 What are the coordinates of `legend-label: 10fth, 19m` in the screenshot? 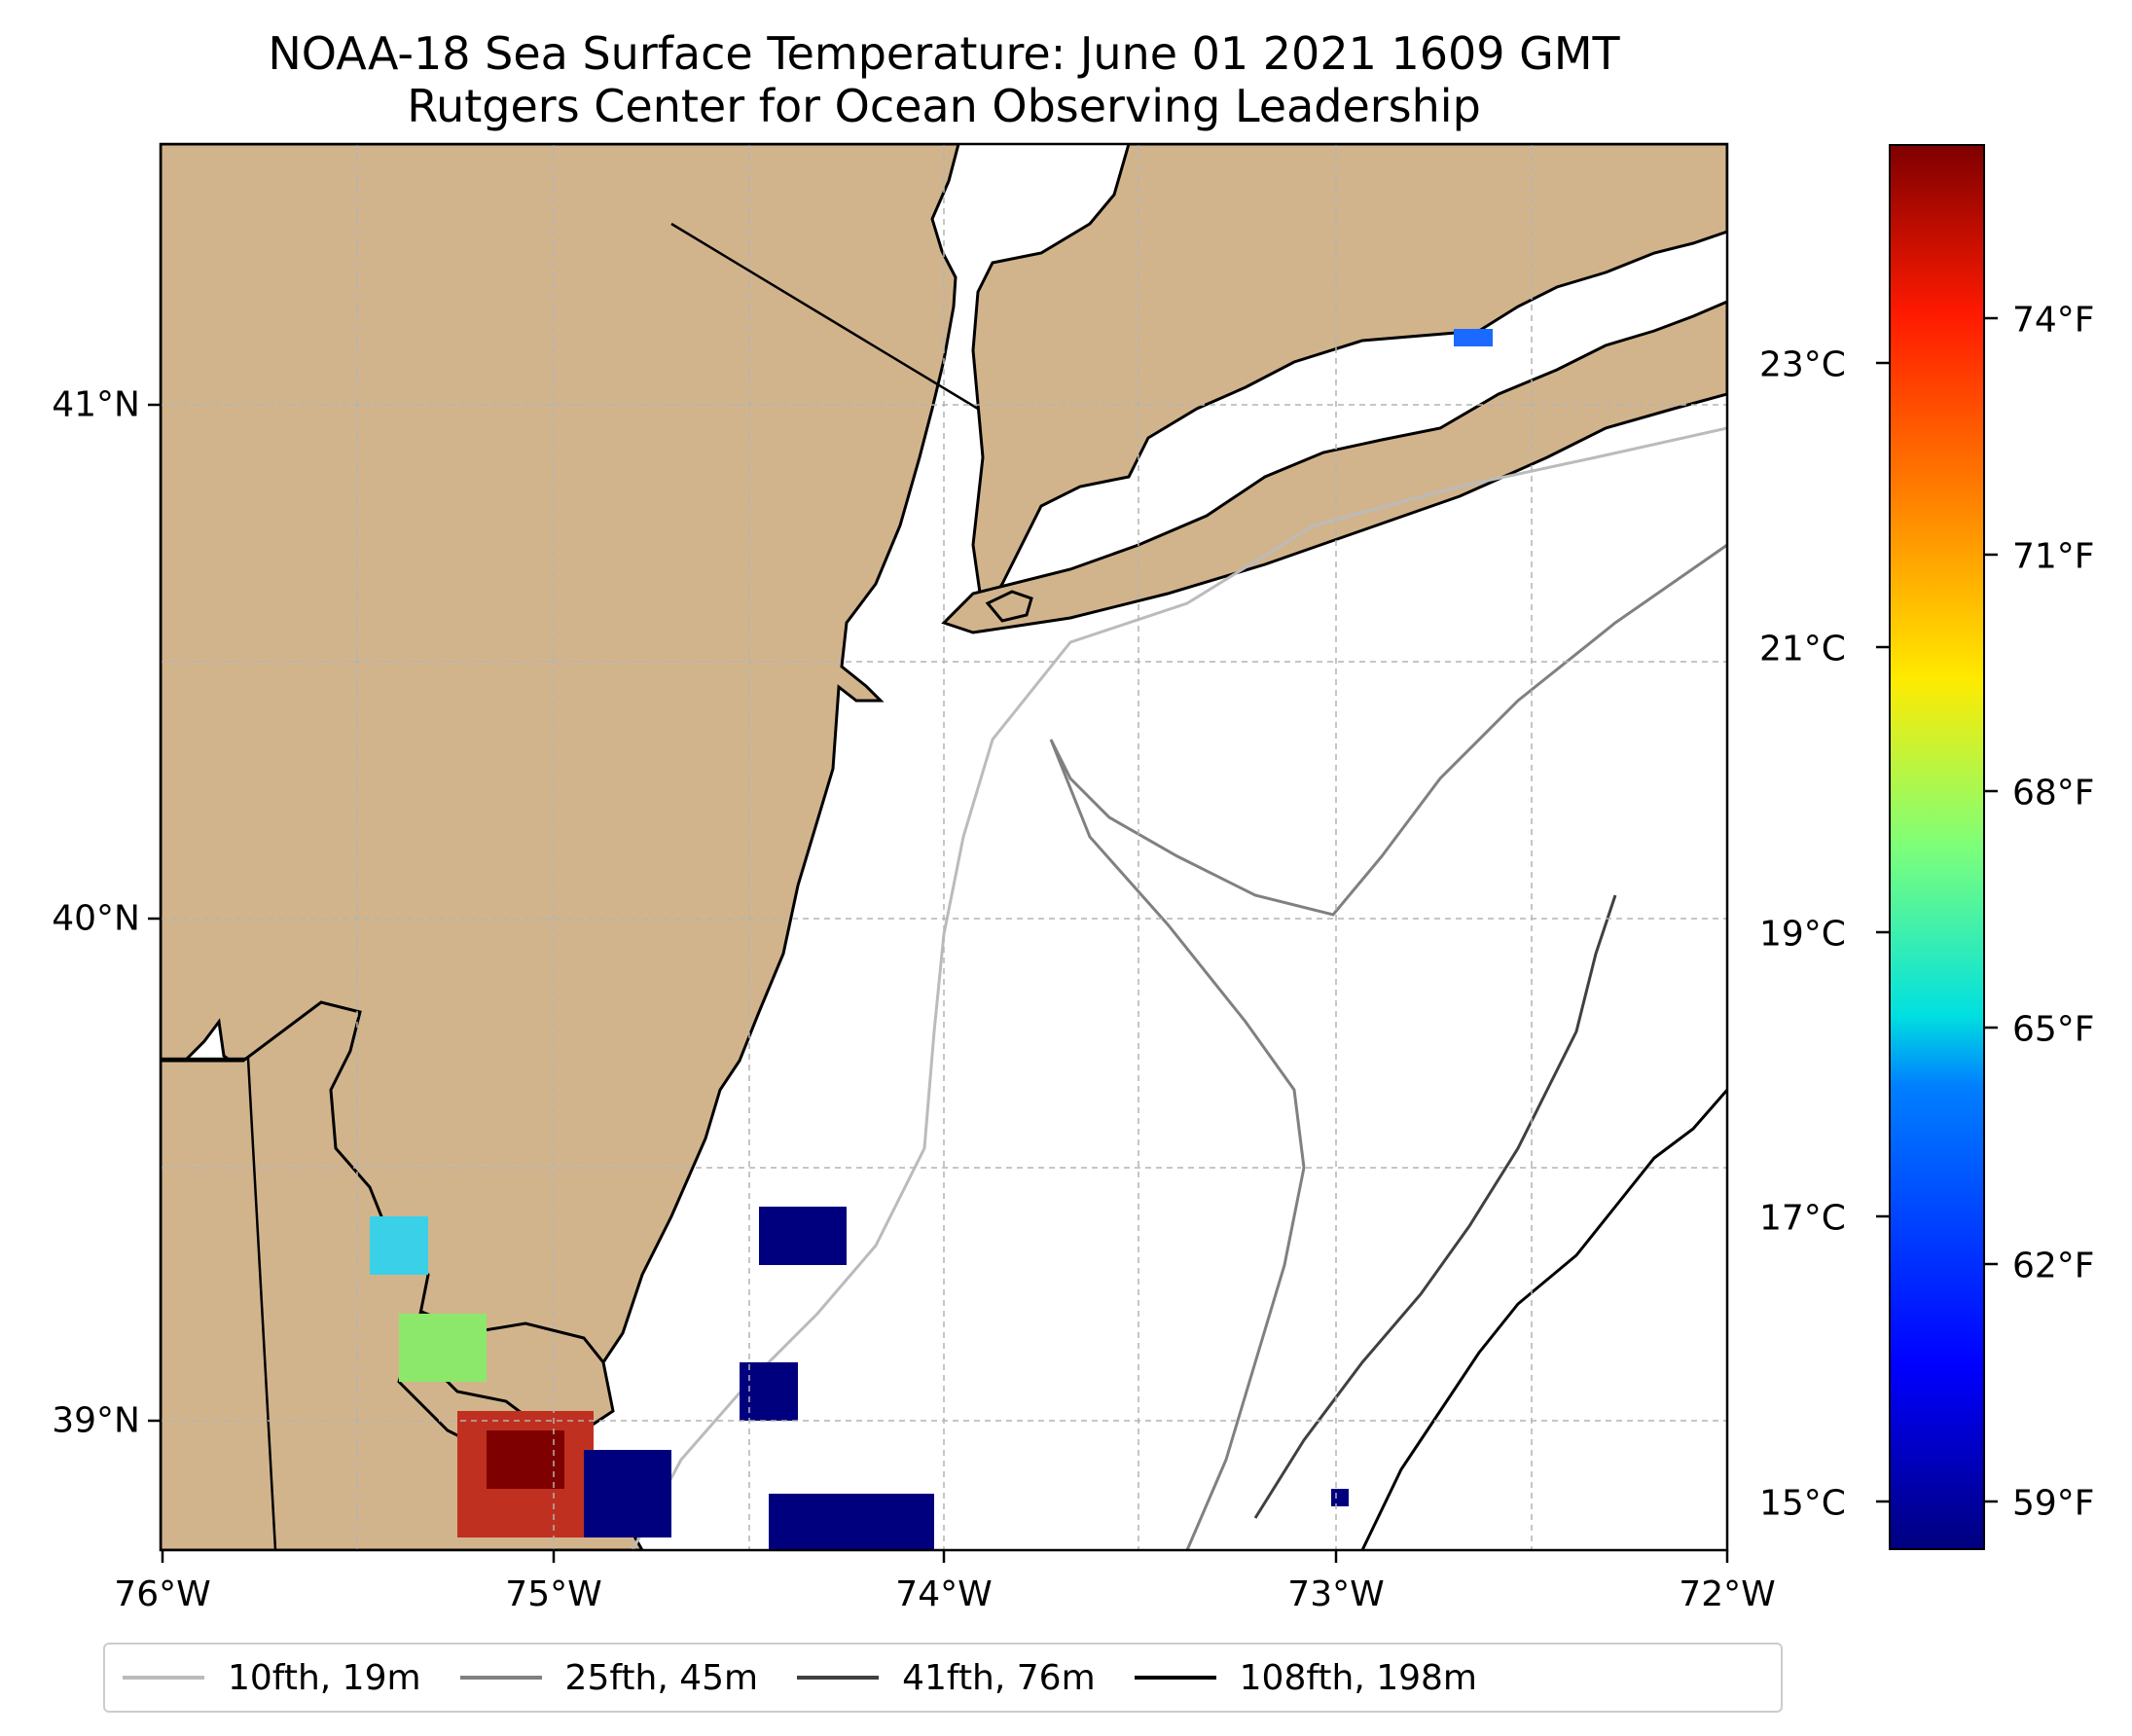 It's located at (325, 1678).